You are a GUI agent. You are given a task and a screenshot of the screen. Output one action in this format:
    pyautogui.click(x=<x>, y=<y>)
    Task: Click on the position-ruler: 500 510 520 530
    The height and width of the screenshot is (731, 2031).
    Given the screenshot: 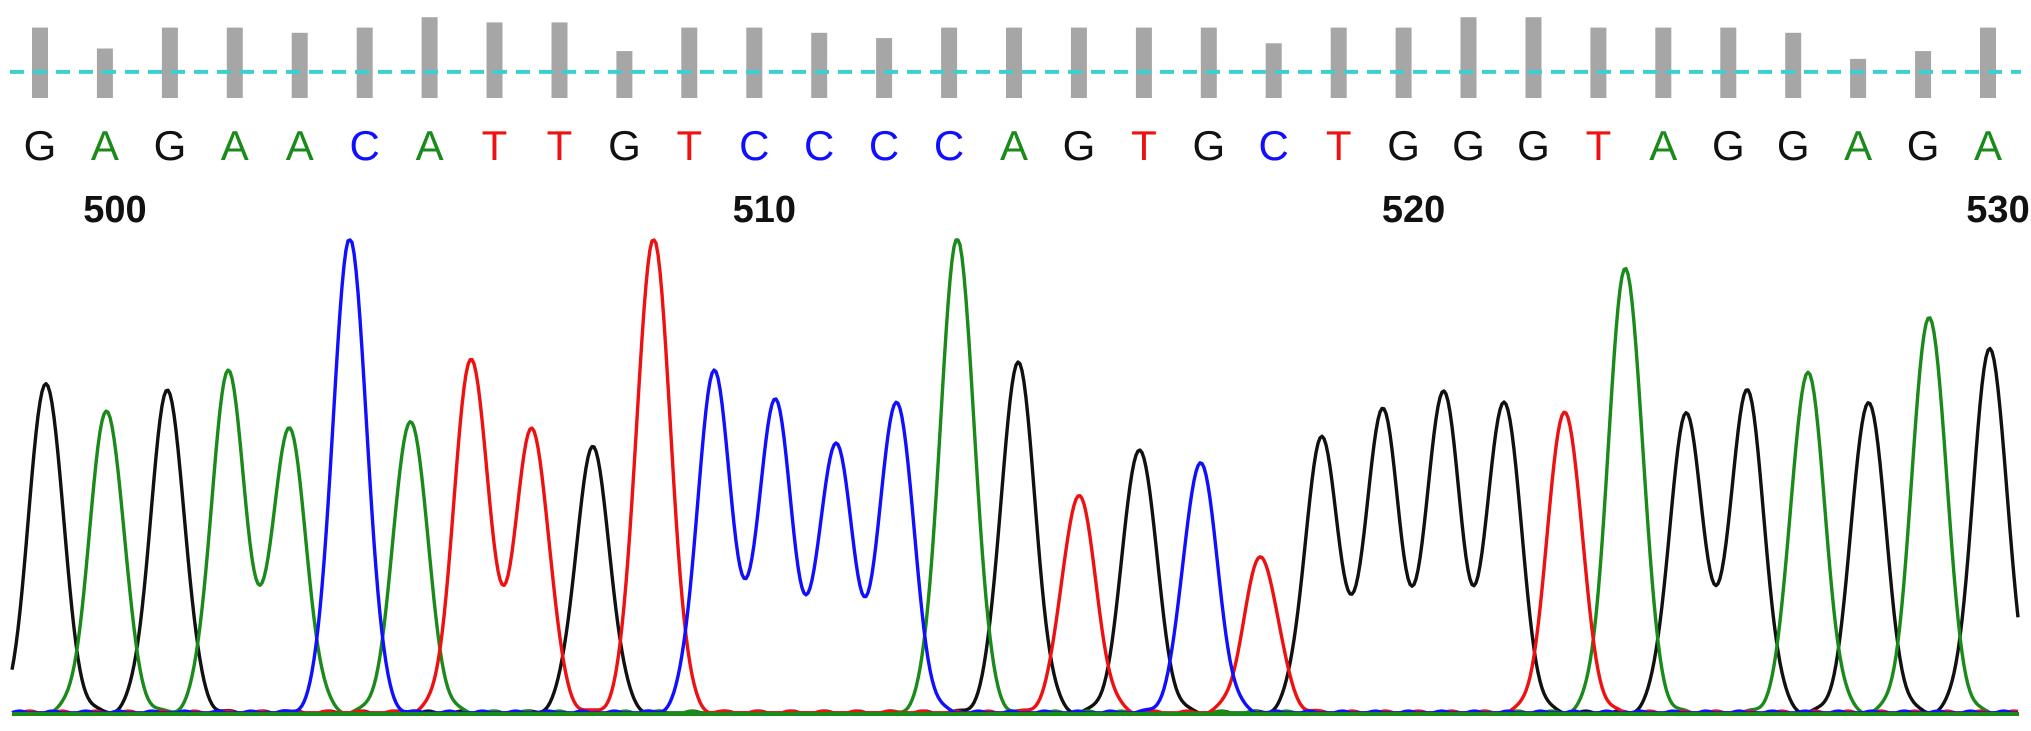 What is the action you would take?
    pyautogui.click(x=1056, y=210)
    